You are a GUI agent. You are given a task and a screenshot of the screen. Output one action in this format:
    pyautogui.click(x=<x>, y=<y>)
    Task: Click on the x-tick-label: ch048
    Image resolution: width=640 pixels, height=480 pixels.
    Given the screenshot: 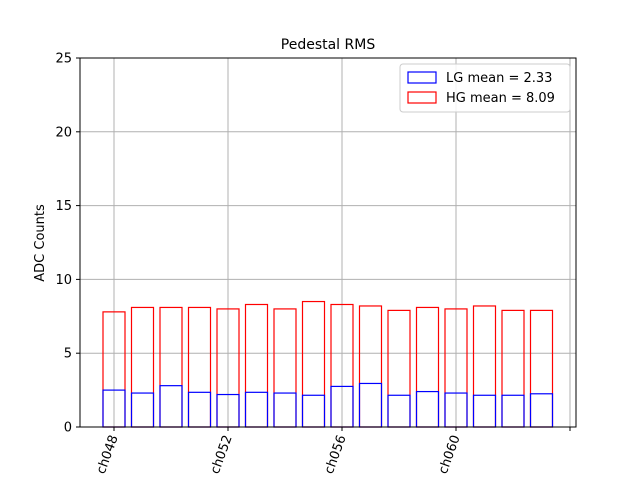 What is the action you would take?
    pyautogui.click(x=108, y=454)
    